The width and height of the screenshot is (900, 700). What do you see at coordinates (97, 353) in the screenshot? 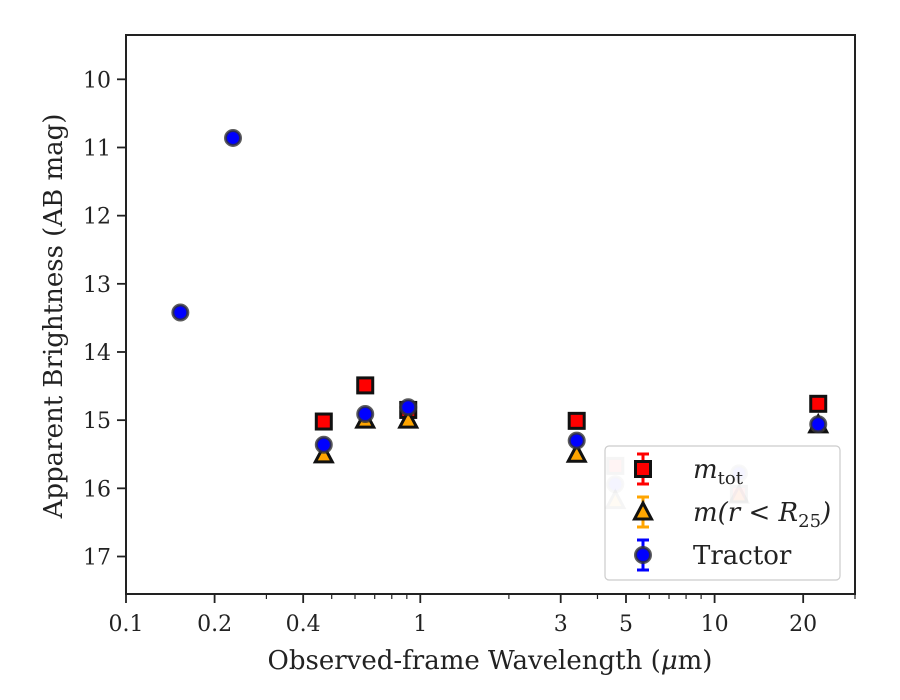
I see `y-tick-label: 14` at bounding box center [97, 353].